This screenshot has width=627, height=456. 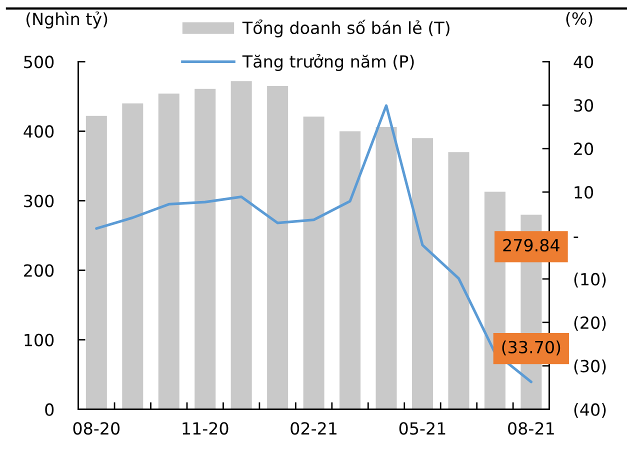 I want to click on y2-tick-label: (30), so click(x=590, y=367).